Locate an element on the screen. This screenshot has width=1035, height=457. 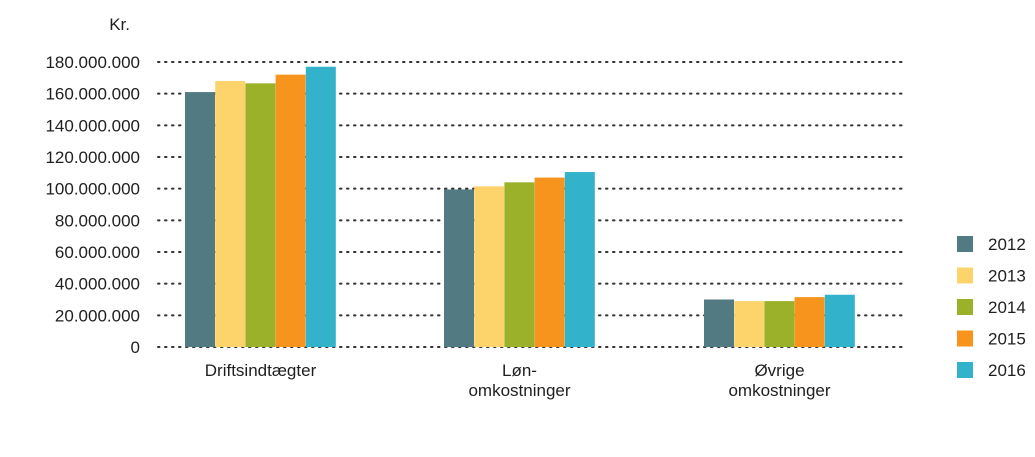
y-tick-label: 20.000.000 is located at coordinates (97, 315).